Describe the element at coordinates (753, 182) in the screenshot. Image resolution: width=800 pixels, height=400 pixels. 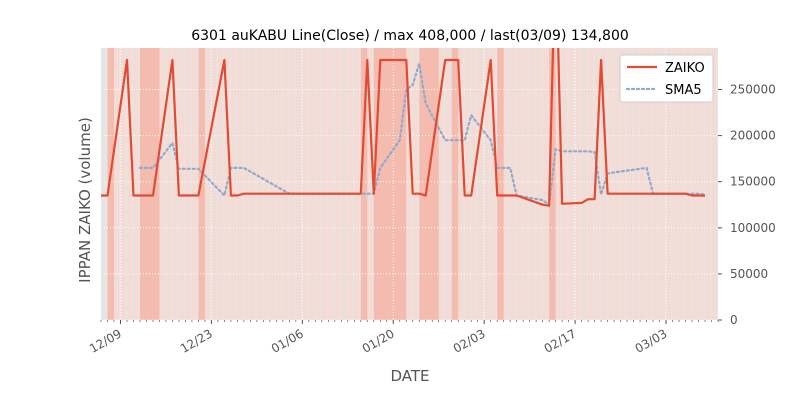
I see `y-tick-label: 150000` at that location.